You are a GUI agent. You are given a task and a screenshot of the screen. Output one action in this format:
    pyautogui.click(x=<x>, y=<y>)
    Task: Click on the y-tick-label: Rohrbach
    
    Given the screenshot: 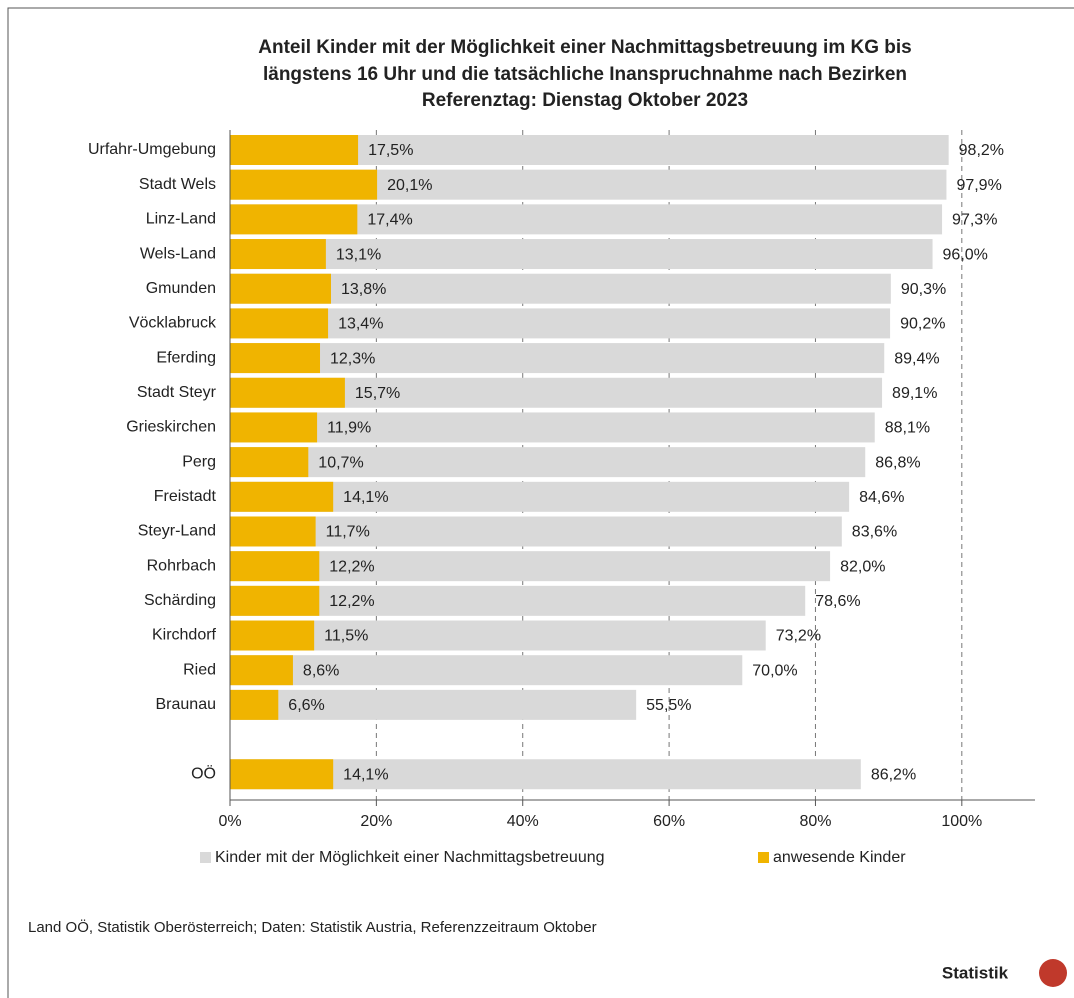 What is the action you would take?
    pyautogui.click(x=181, y=565)
    